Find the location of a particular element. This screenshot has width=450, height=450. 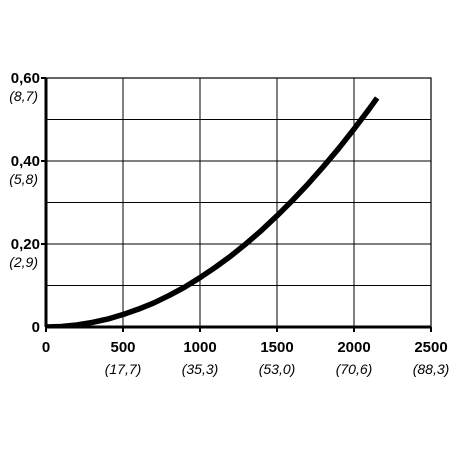

y-tick-label: 0 is located at coordinates (36, 327).